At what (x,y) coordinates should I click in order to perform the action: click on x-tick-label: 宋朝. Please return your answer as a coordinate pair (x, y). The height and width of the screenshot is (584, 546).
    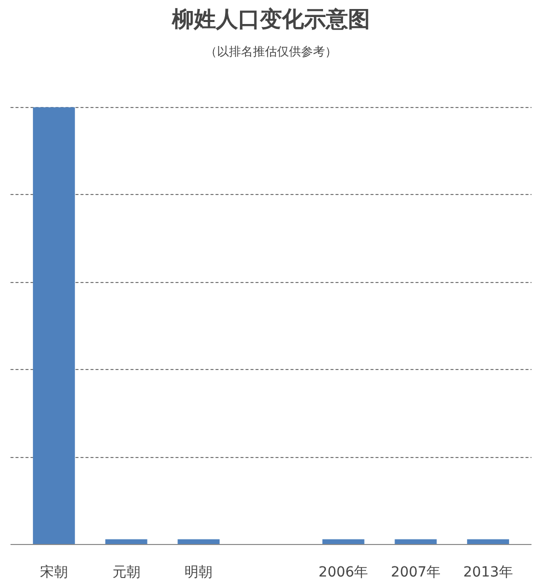
    Looking at the image, I should click on (54, 572).